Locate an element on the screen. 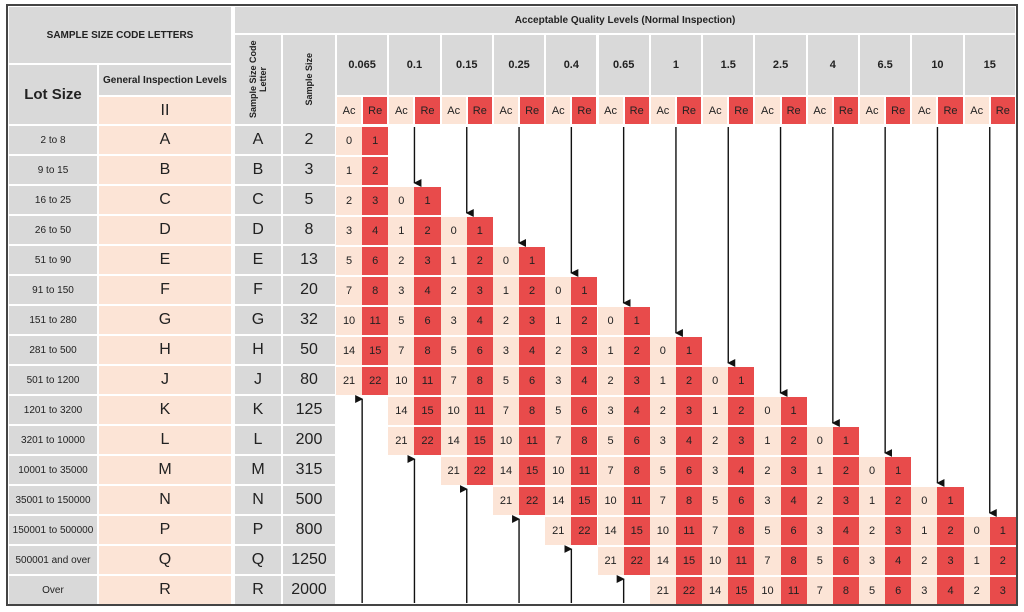 Image resolution: width=1024 pixels, height=612 pixels. sample-size-code-cell: L is located at coordinates (258, 440).